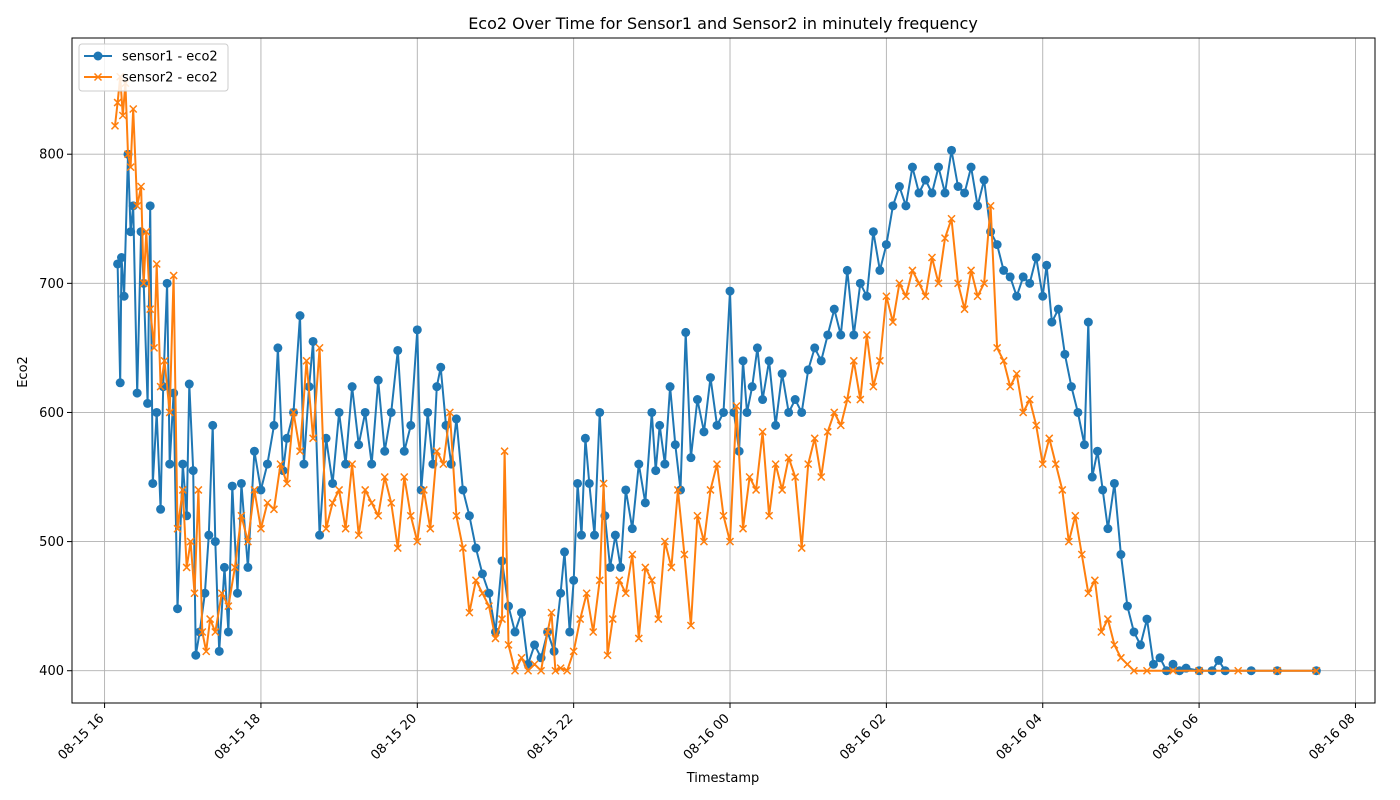 The width and height of the screenshot is (1400, 800). I want to click on legend-marker, so click(98, 77).